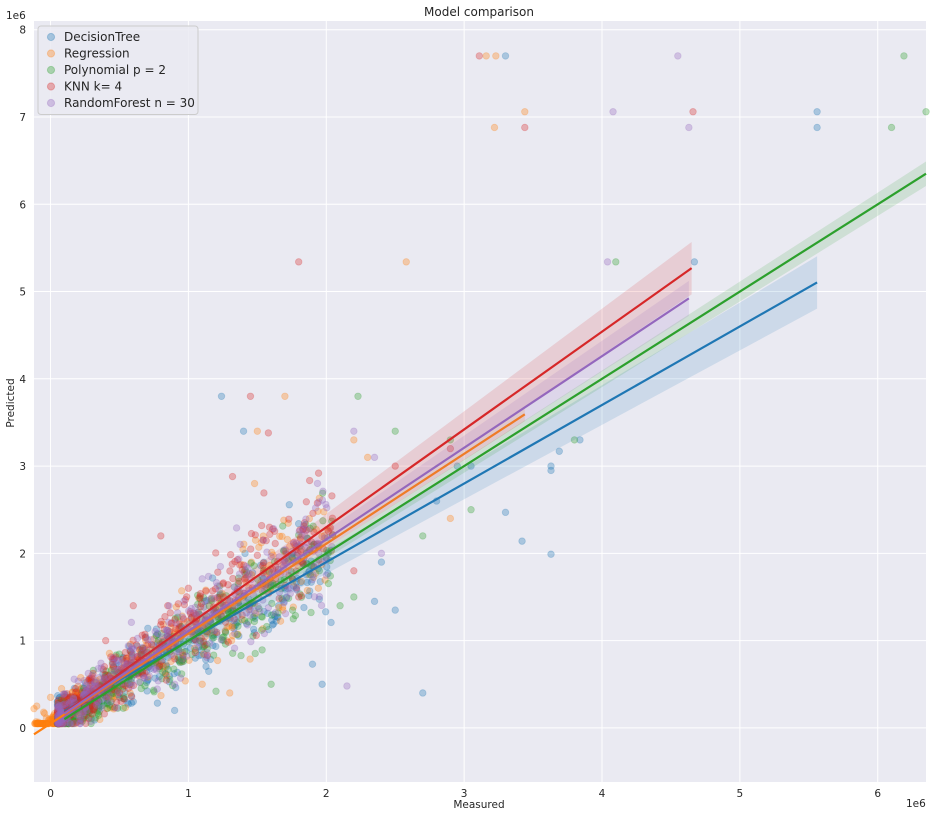 The image size is (932, 818). Describe the element at coordinates (478, 805) in the screenshot. I see `x-axis-title: Measured` at that location.